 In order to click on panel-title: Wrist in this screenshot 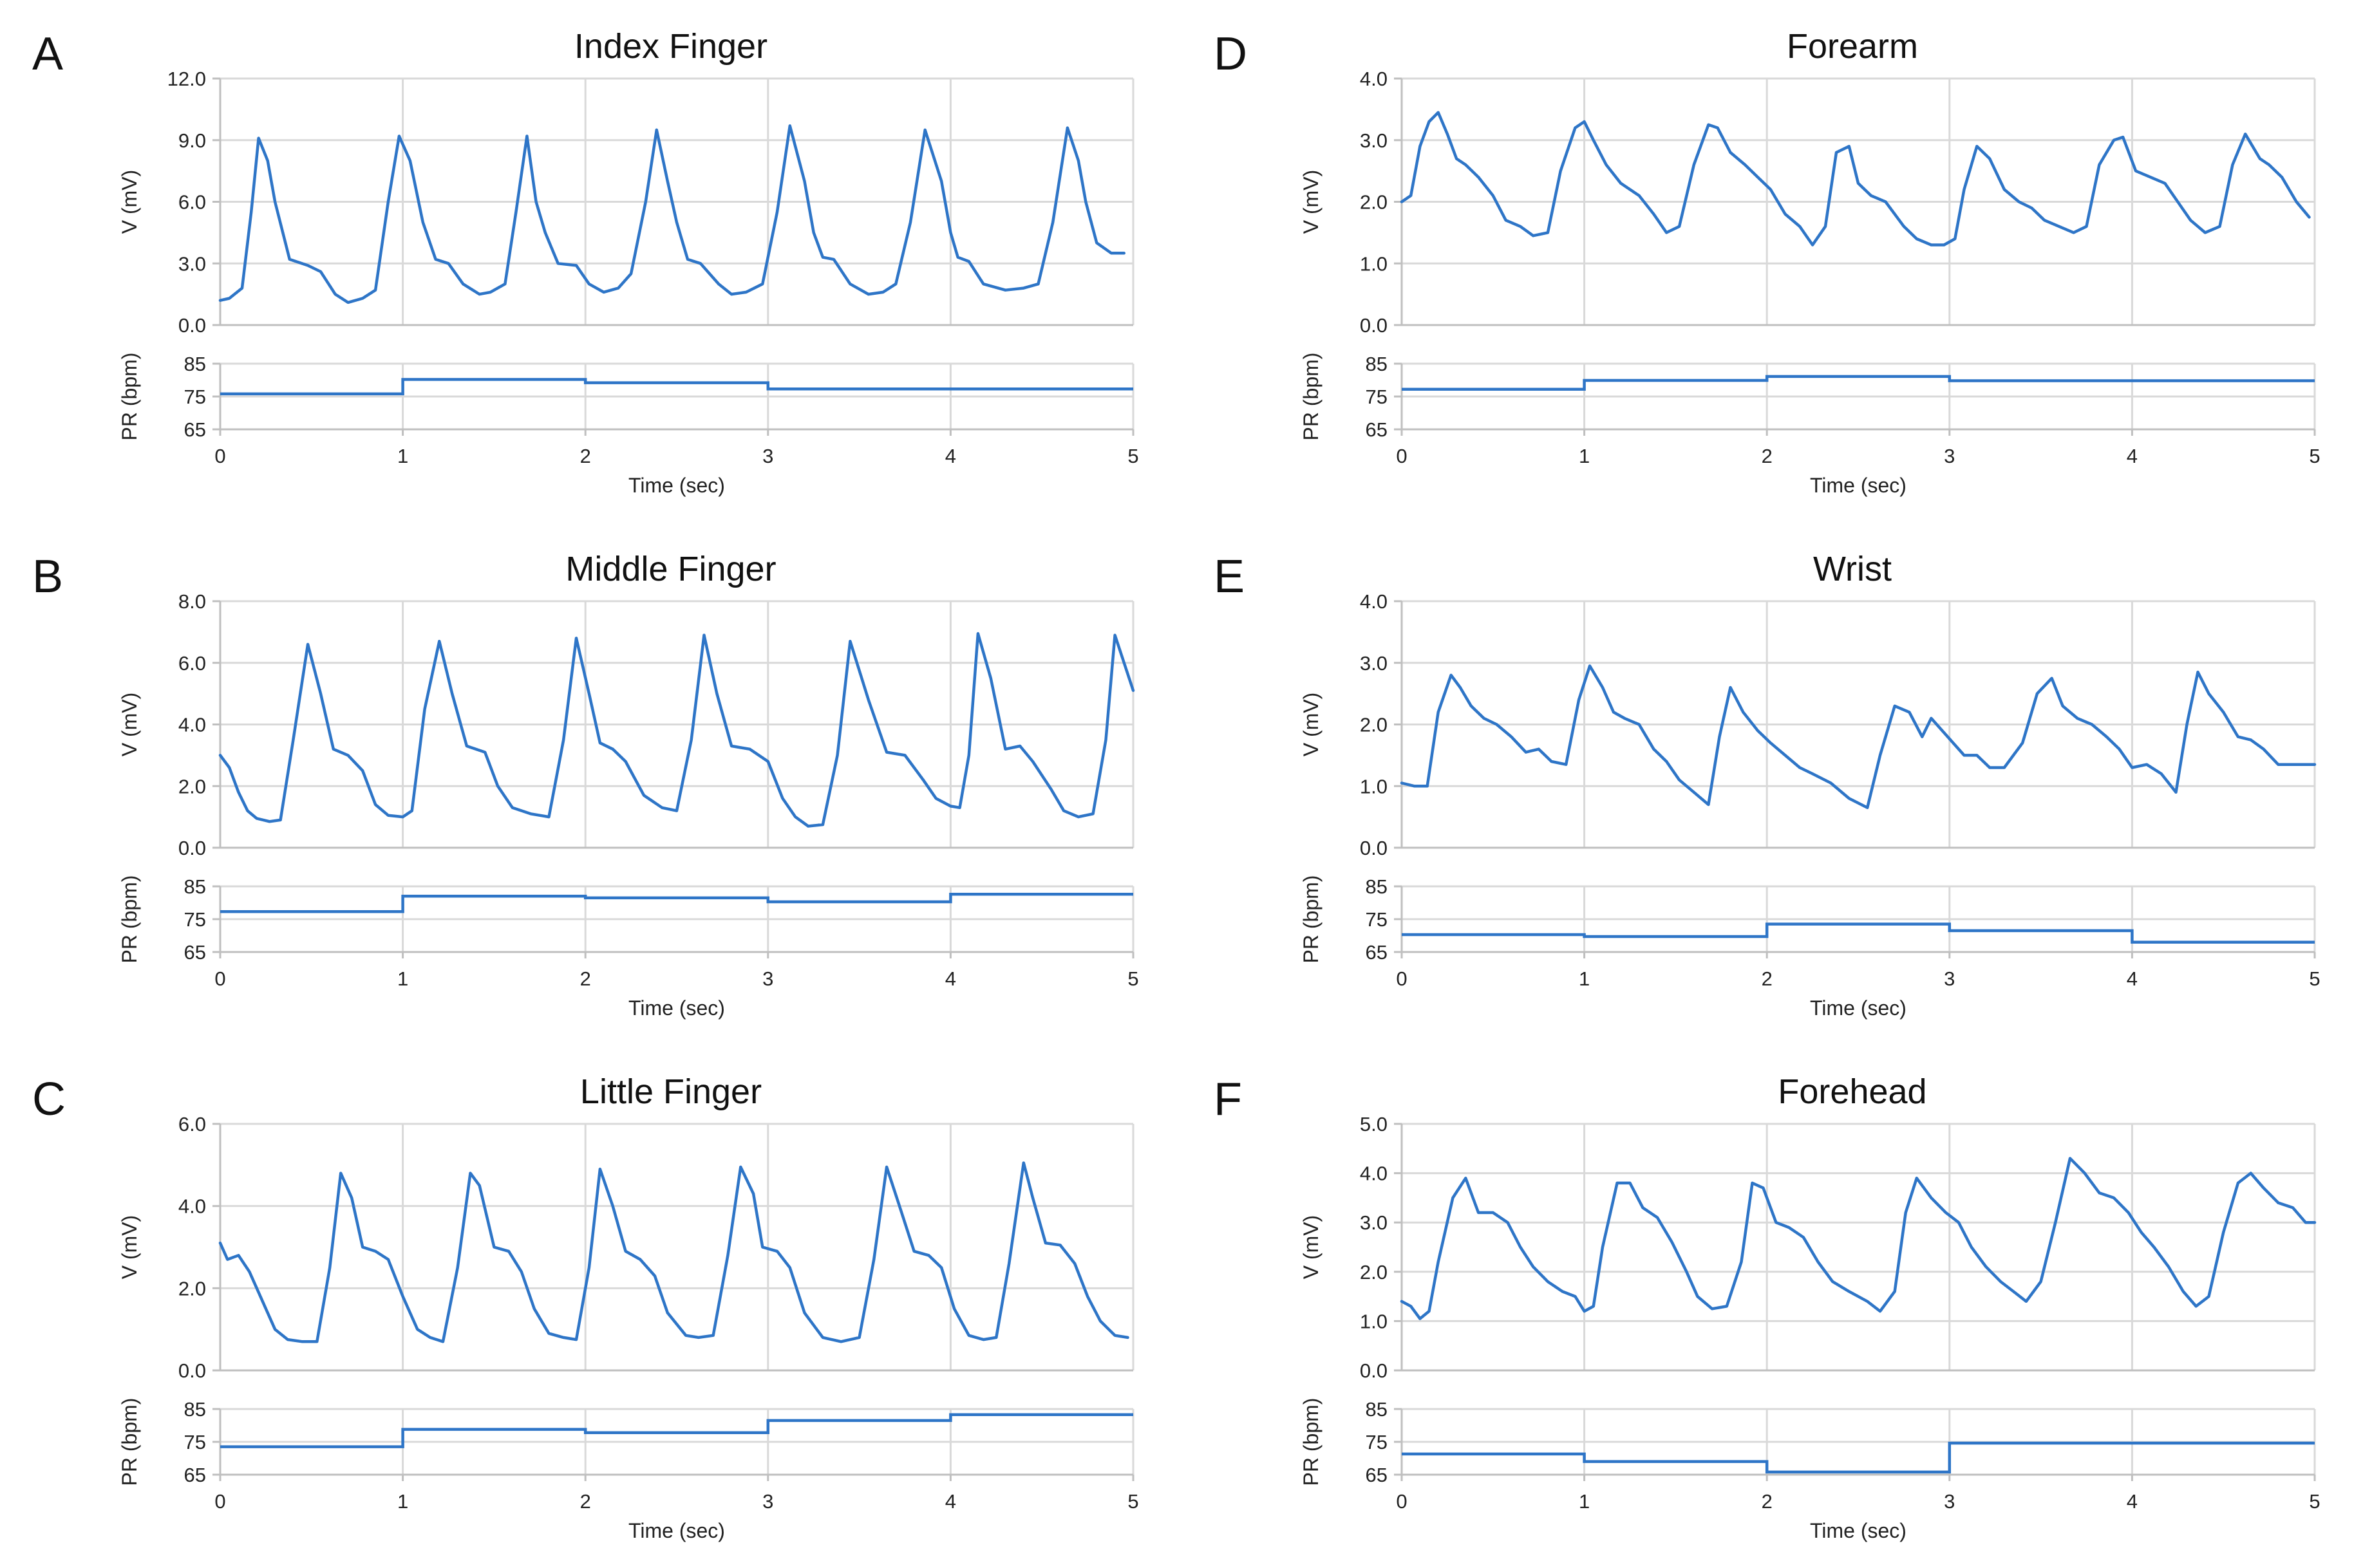, I will do `click(1852, 569)`.